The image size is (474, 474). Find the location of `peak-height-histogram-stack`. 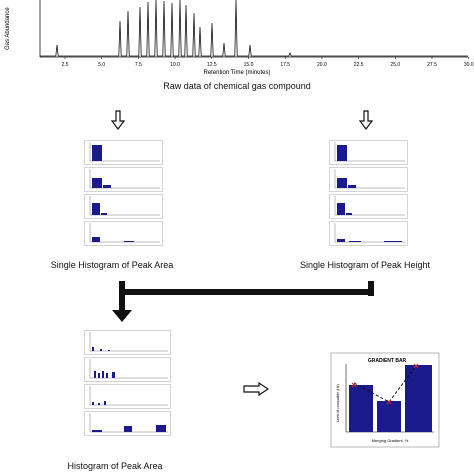

peak-height-histogram-stack is located at coordinates (368, 193).